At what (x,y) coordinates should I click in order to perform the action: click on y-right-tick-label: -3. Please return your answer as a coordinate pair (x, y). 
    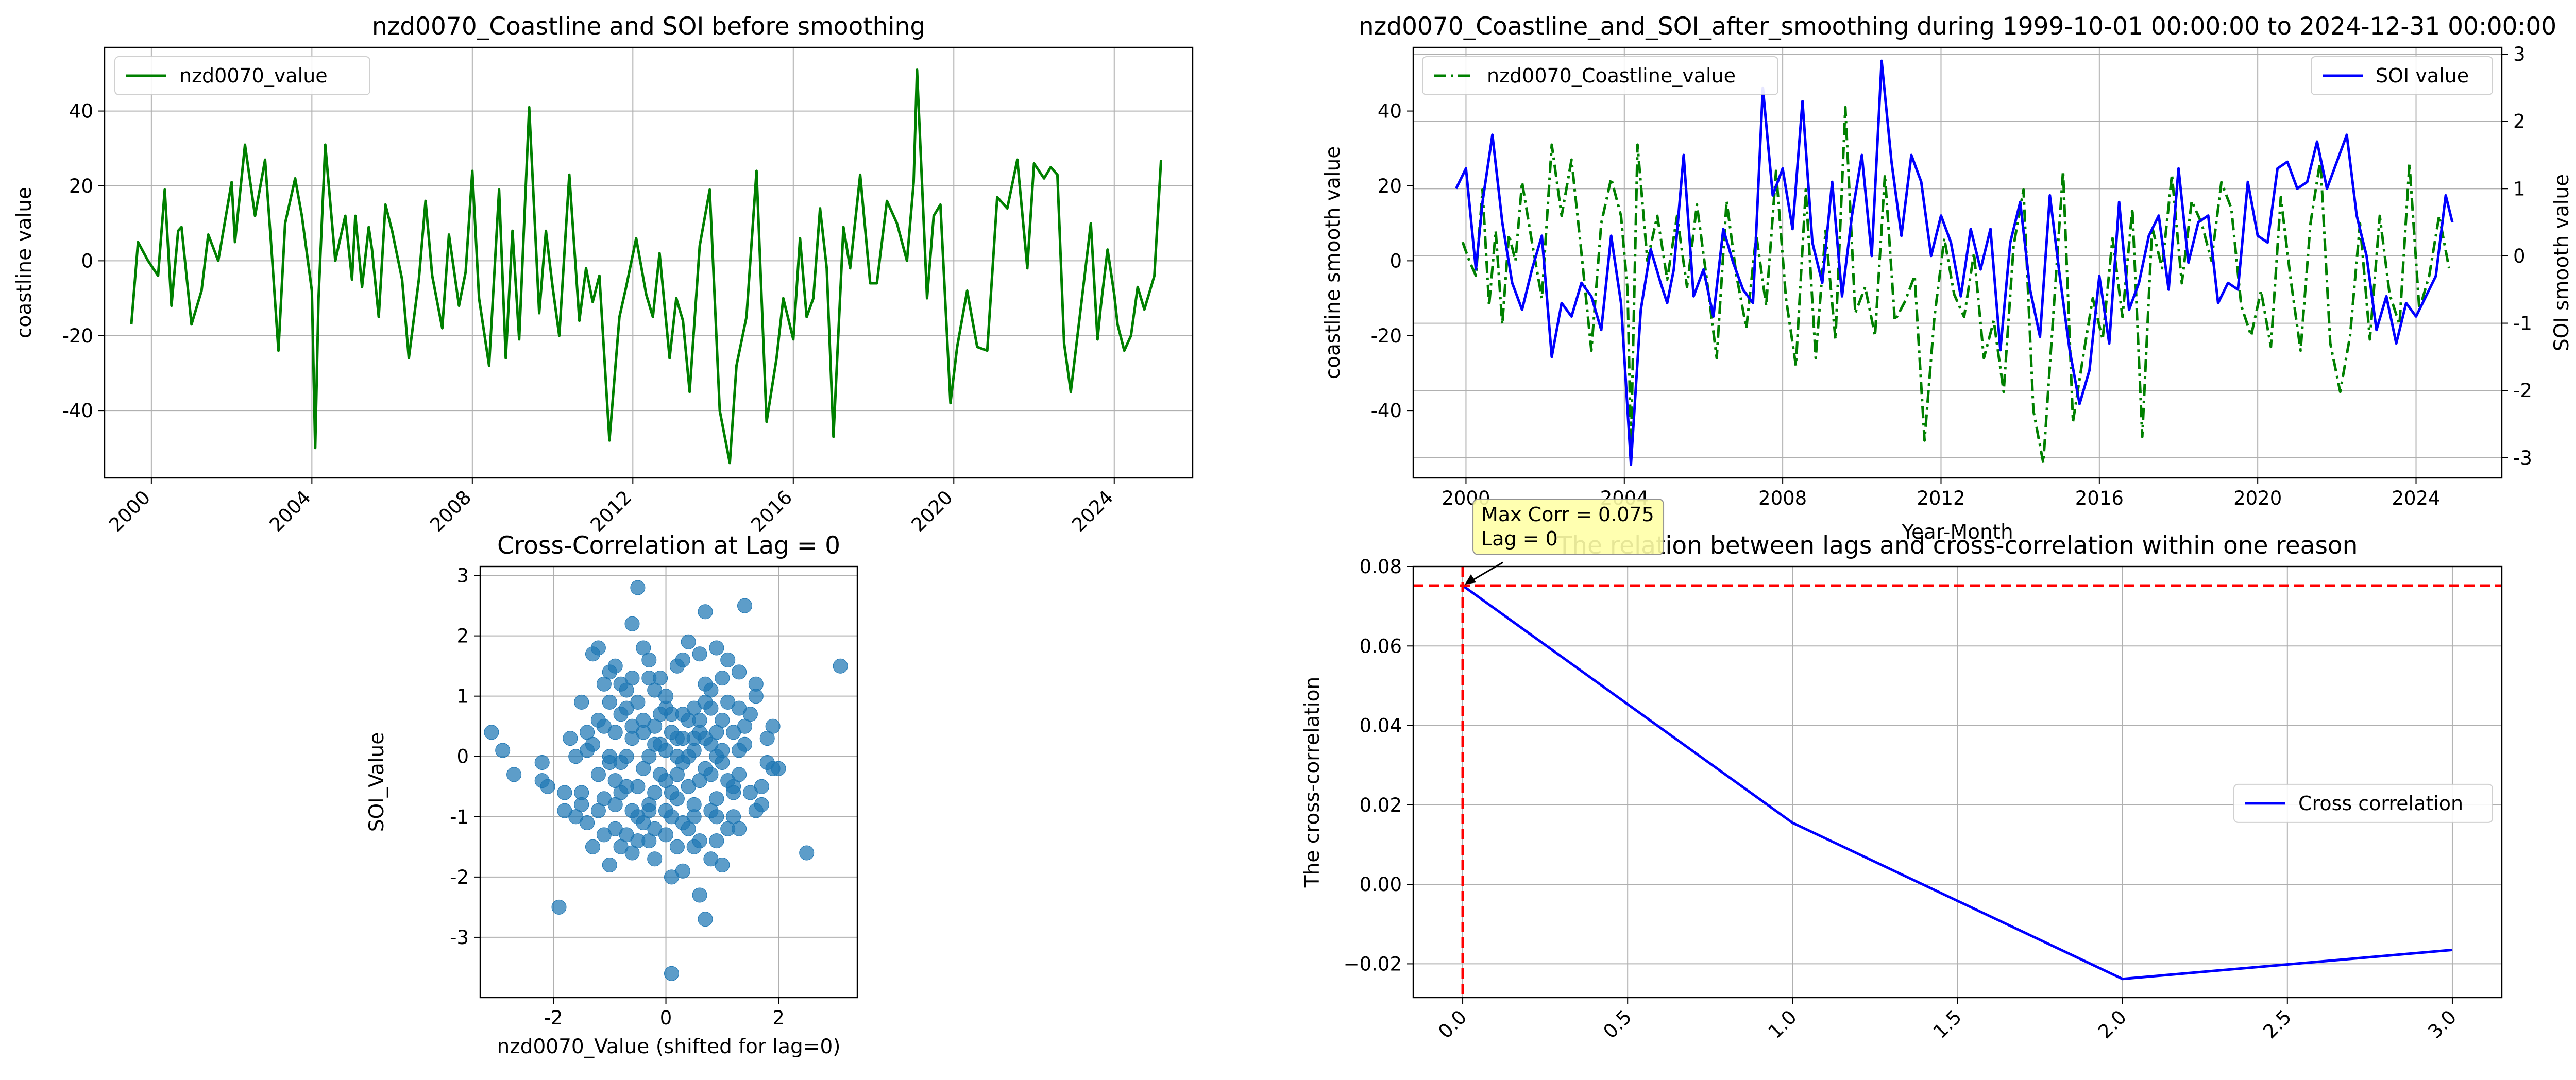
    Looking at the image, I should click on (2522, 458).